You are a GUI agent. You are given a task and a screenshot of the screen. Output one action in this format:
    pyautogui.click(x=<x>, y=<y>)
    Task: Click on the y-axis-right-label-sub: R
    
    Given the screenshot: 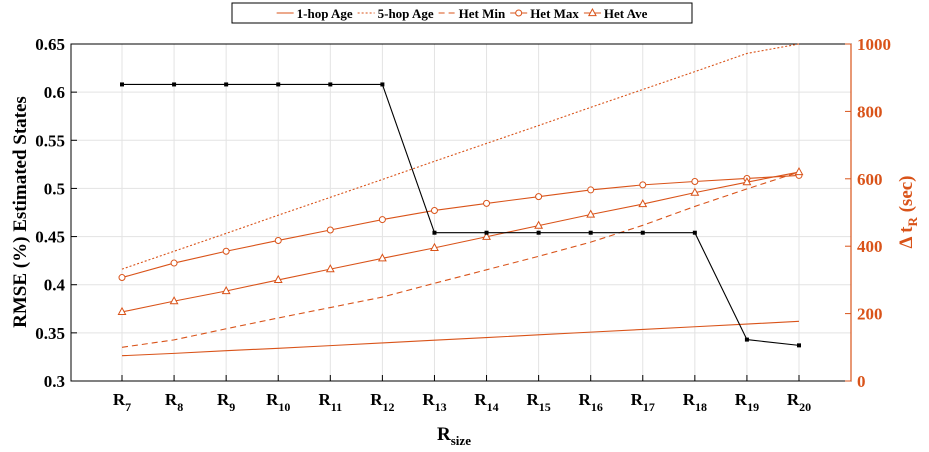 What is the action you would take?
    pyautogui.click(x=912, y=222)
    